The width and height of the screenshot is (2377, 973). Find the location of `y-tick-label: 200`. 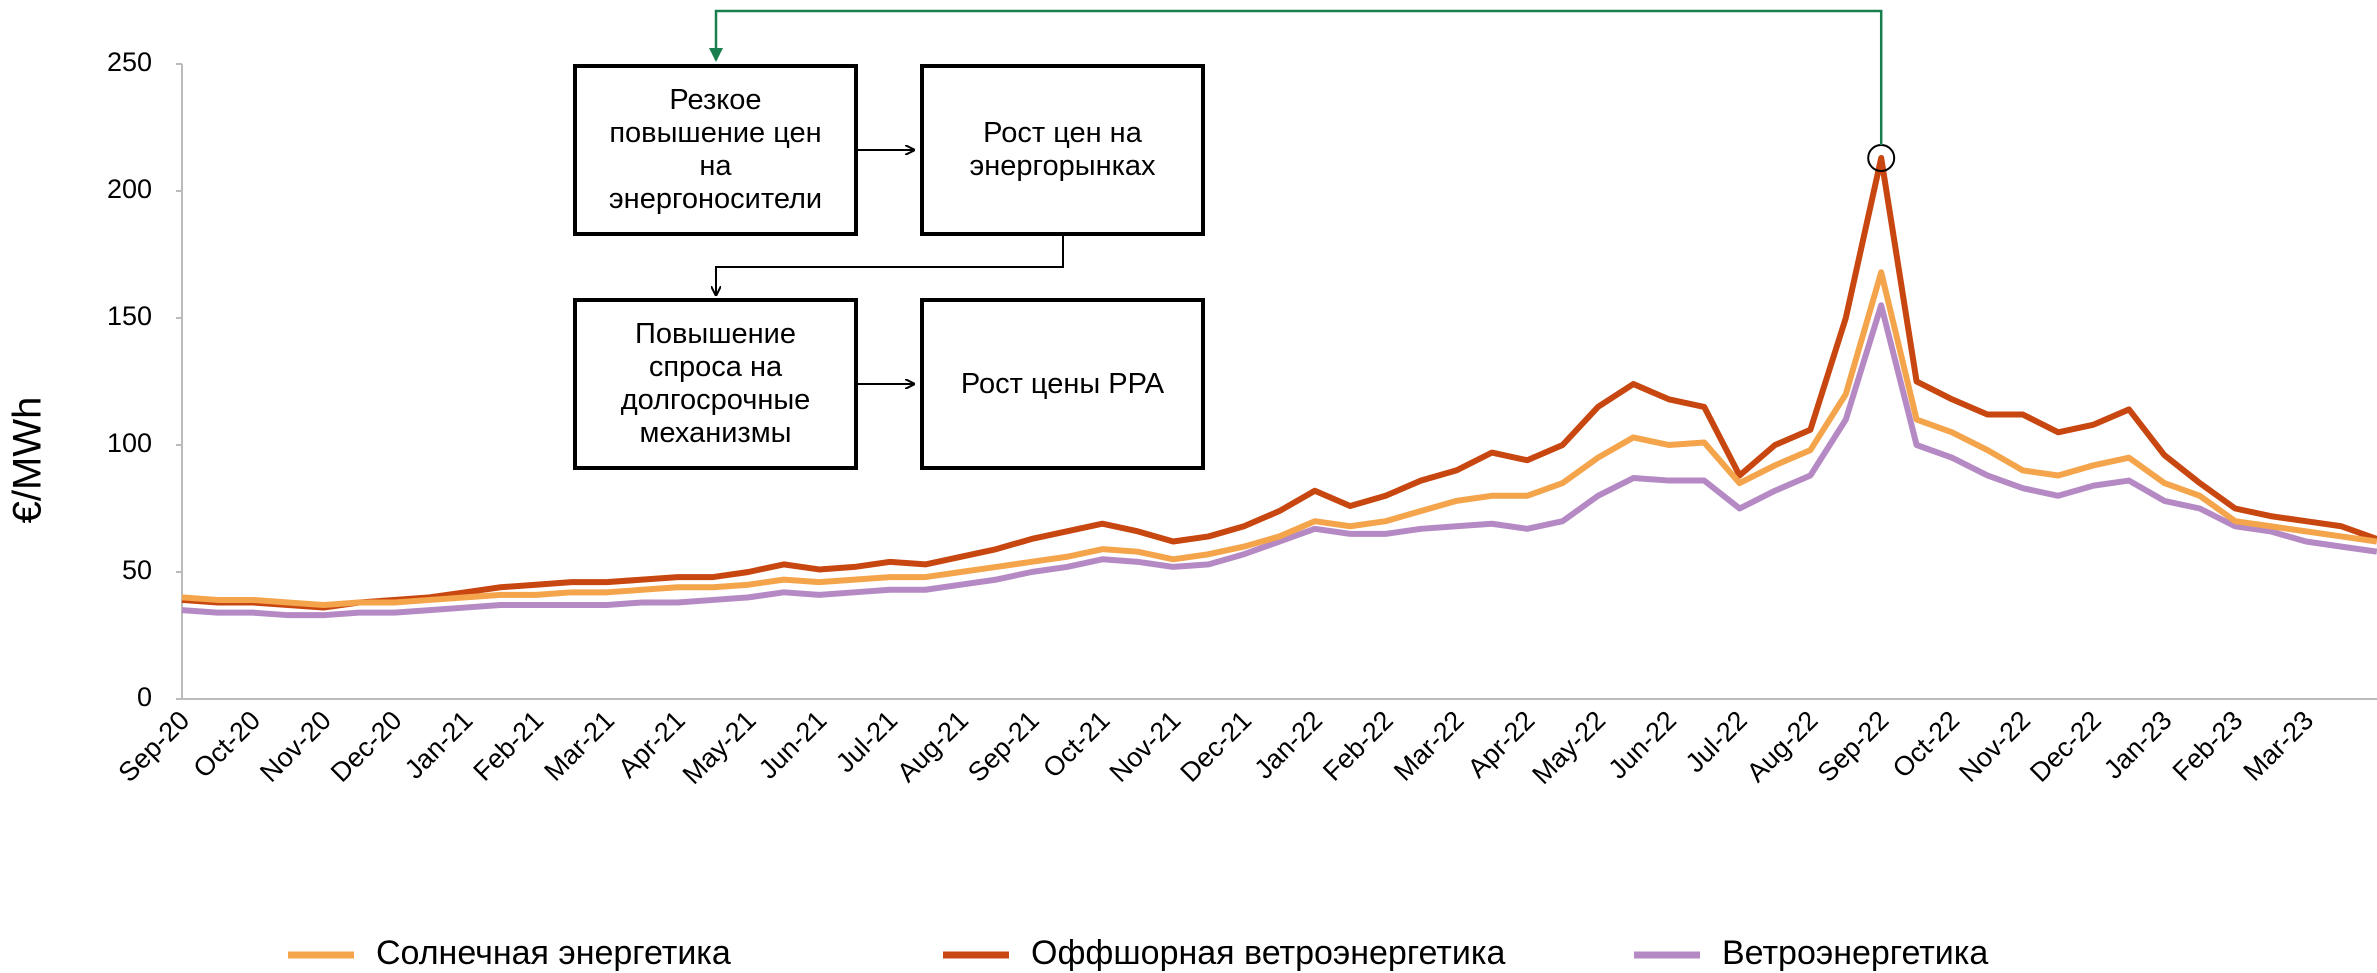

y-tick-label: 200 is located at coordinates (129, 189).